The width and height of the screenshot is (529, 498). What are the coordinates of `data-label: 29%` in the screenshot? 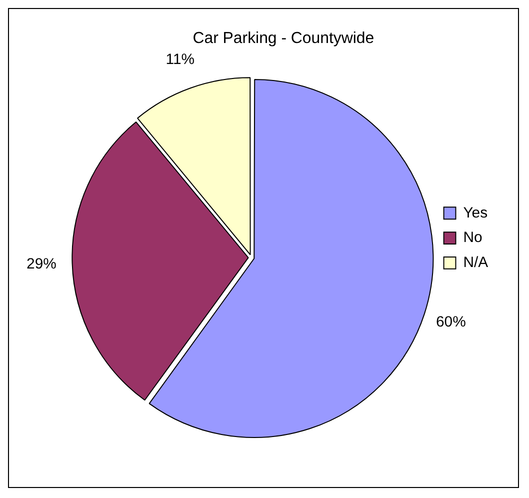 It's located at (41, 263).